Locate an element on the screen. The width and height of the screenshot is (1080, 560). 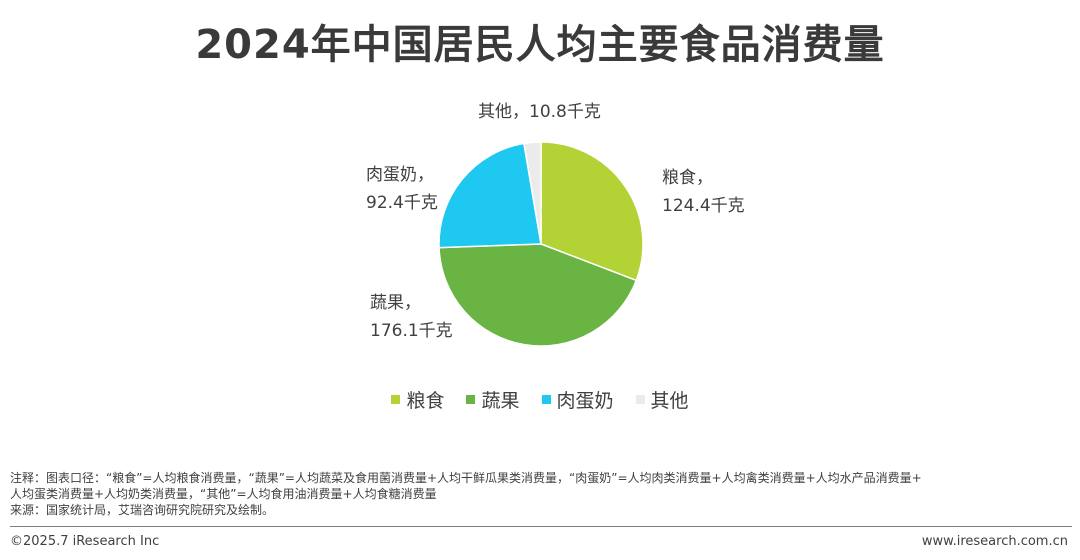
slice-other is located at coordinates (532, 193).